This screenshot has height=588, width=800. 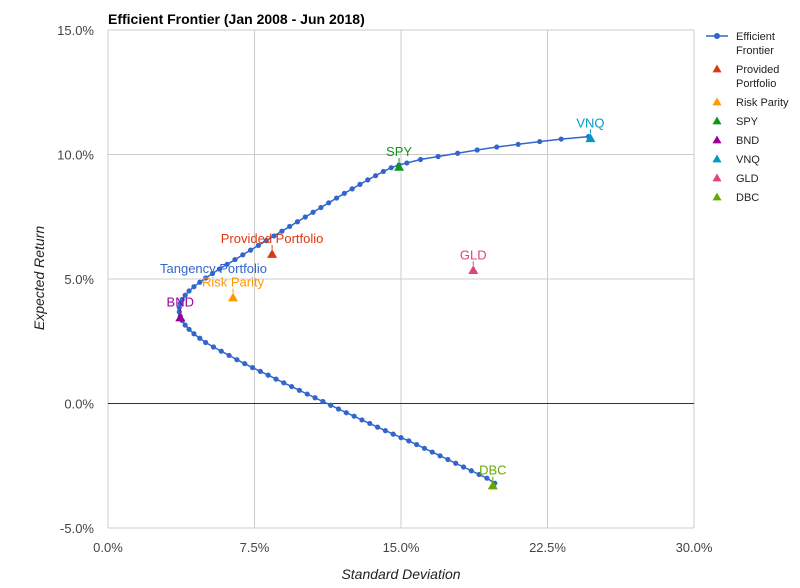 I want to click on legend-label: SPY, so click(x=747, y=122).